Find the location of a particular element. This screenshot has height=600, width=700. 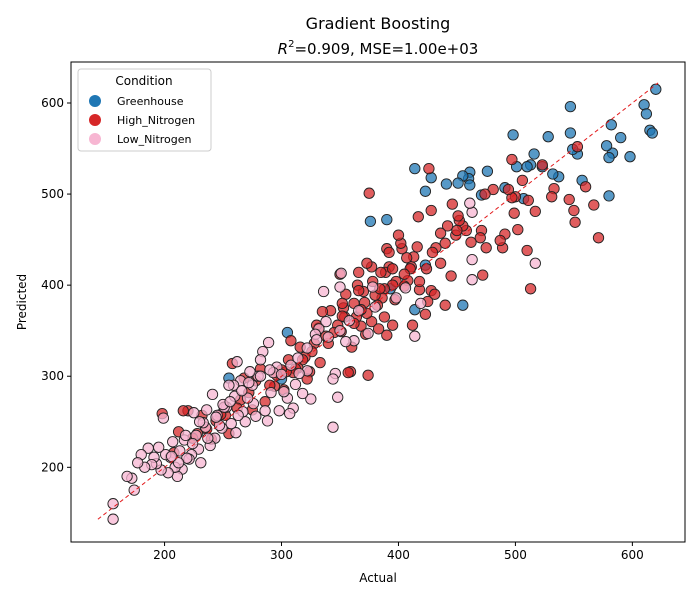

legend-title: Condition is located at coordinates (143, 81).